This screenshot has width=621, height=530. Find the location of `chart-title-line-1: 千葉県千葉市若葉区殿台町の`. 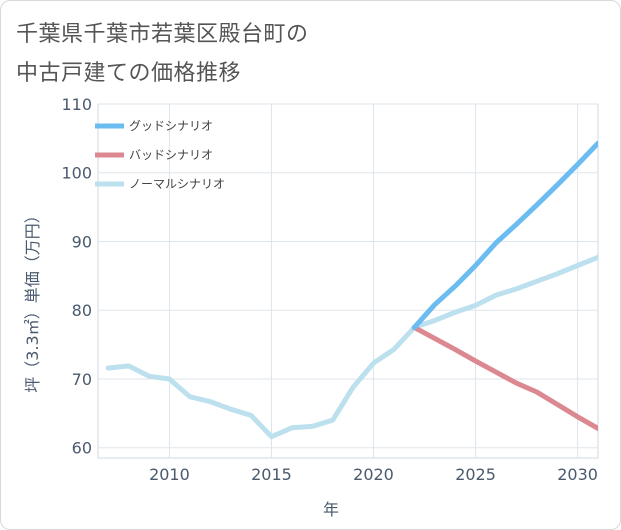

chart-title-line-1: 千葉県千葉市若葉区殿台町の is located at coordinates (162, 34).